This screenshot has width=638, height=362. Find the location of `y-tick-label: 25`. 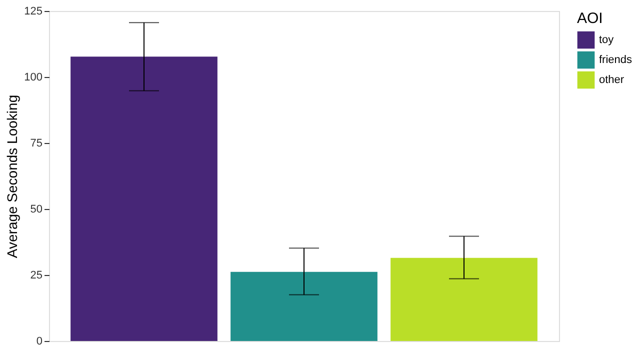

y-tick-label: 25 is located at coordinates (36, 276).